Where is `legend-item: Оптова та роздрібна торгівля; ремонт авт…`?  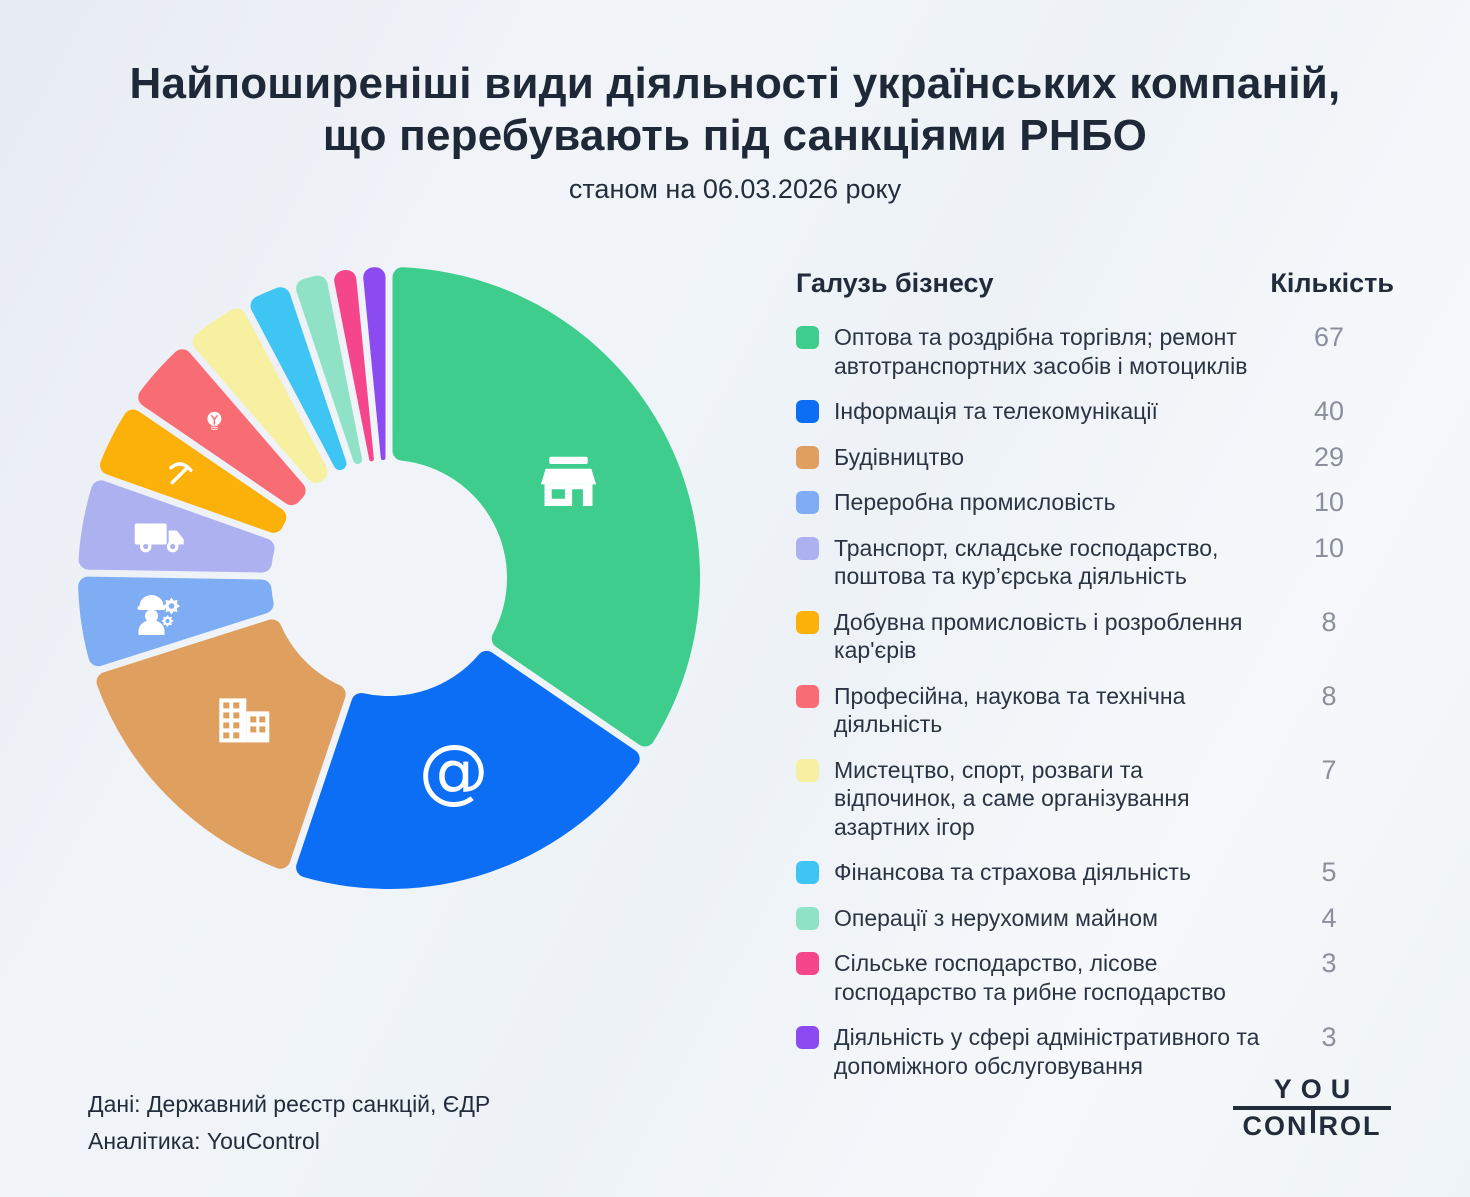 legend-item: Оптова та роздрібна торгівля; ремонт авт… is located at coordinates (1095, 351).